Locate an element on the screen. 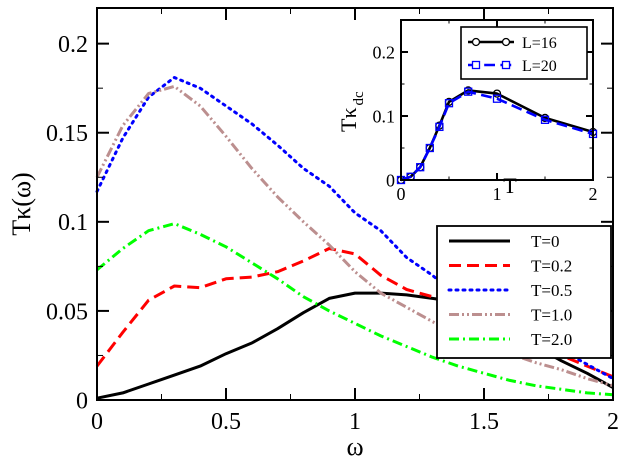  legend-label-t-0: T=0 is located at coordinates (545, 241).